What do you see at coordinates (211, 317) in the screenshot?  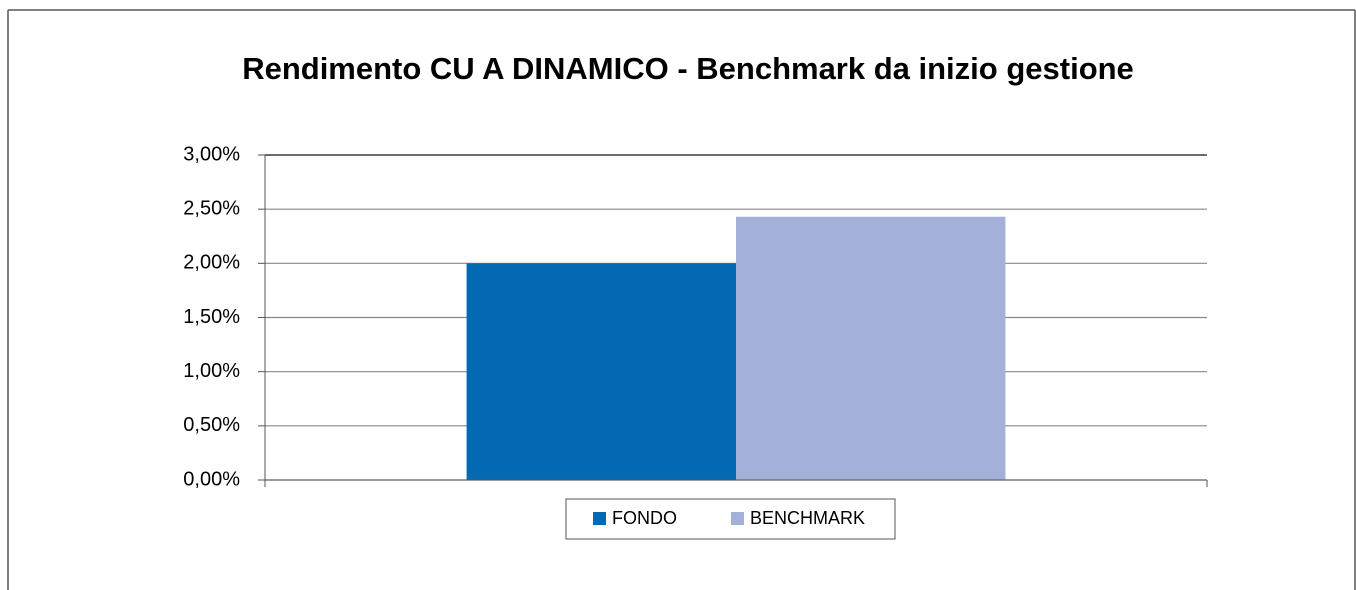 I see `y-tick-label: 1,50%` at bounding box center [211, 317].